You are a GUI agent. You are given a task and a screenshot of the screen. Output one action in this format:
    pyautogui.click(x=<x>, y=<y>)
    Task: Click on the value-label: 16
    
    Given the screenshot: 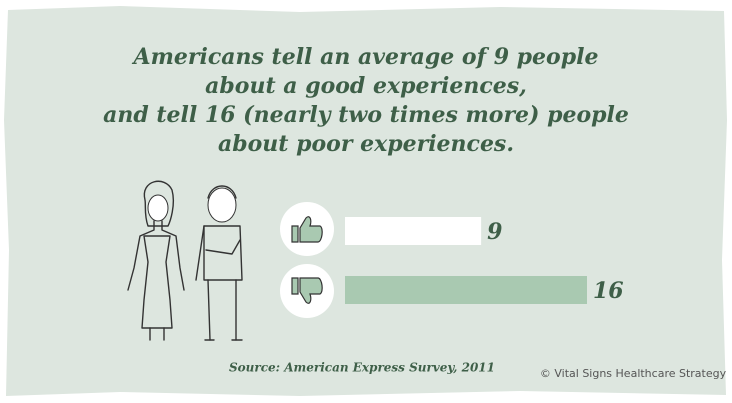 What is the action you would take?
    pyautogui.click(x=608, y=291)
    